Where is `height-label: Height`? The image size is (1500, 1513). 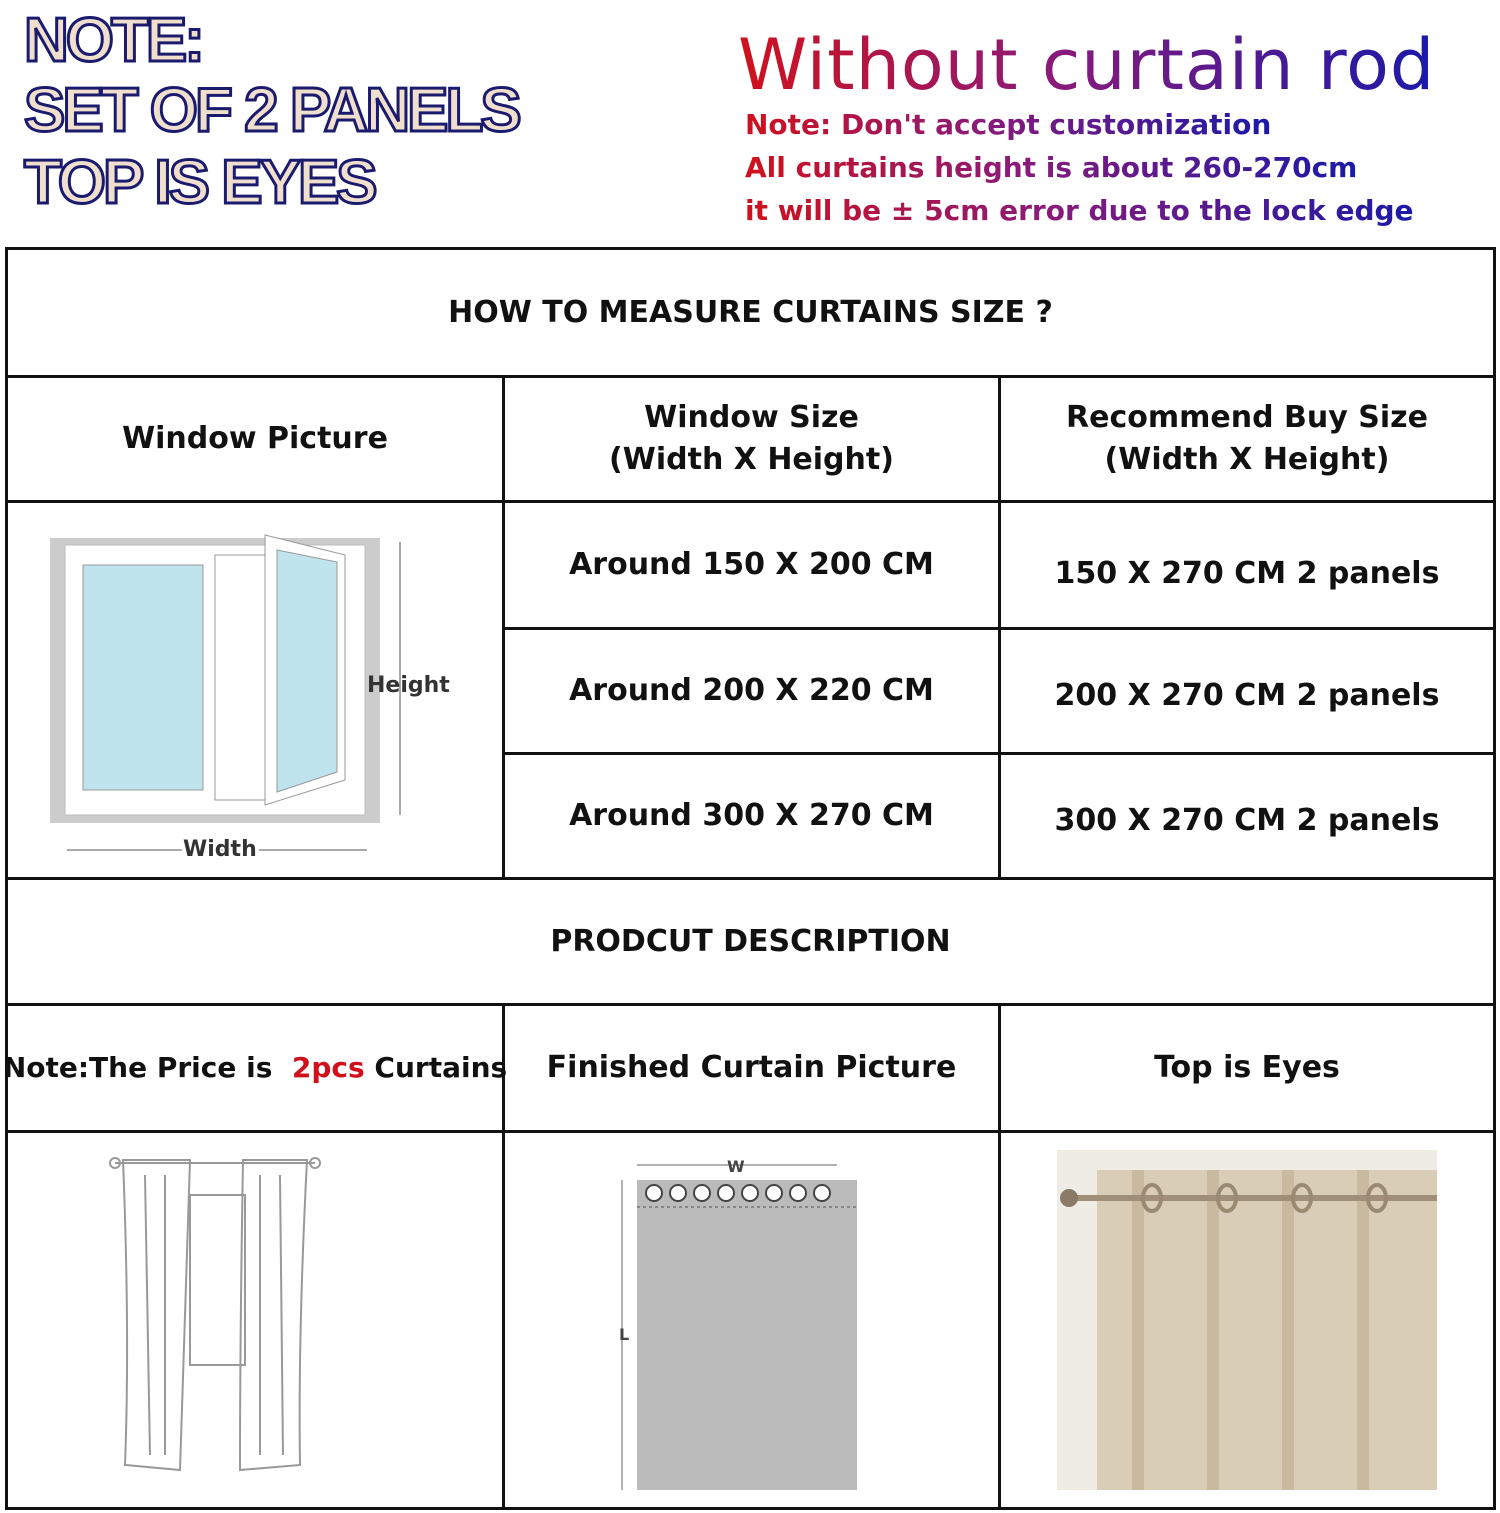 height-label: Height is located at coordinates (408, 685).